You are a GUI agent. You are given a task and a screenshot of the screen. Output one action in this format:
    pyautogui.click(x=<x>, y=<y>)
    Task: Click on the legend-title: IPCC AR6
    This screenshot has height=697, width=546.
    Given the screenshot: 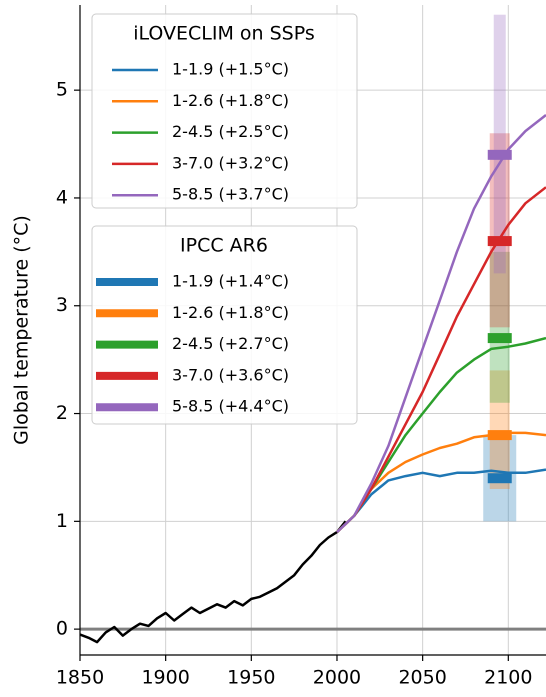 What is the action you would take?
    pyautogui.click(x=224, y=246)
    